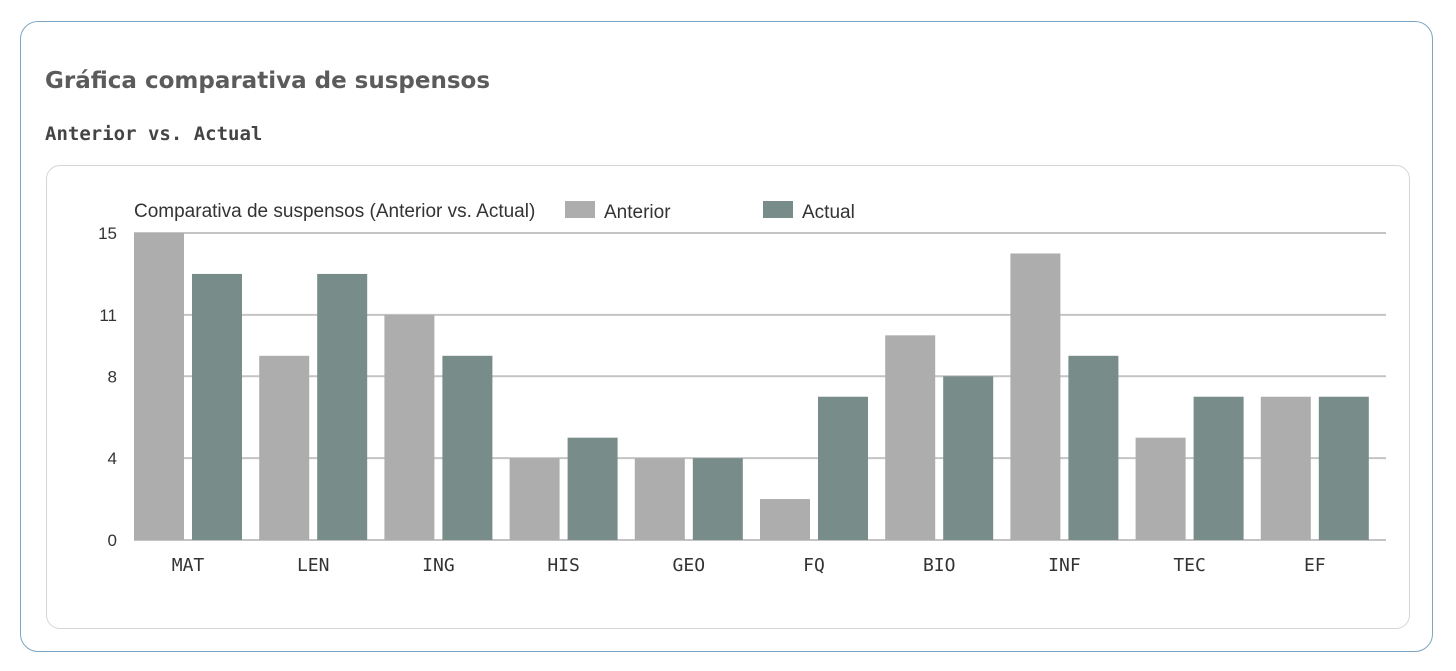 Image resolution: width=1456 pixels, height=671 pixels. I want to click on bar-actual-geo, so click(717, 499).